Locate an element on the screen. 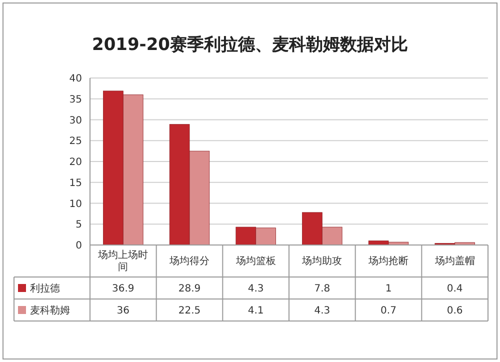 Image resolution: width=500 pixels, height=362 pixels. x-tick-label: 场均篮板 is located at coordinates (255, 261).